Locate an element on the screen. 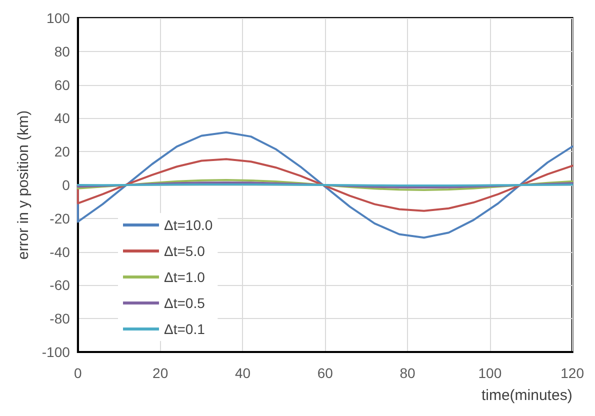 This screenshot has width=595, height=416. x-tick-label: 100 is located at coordinates (490, 373).